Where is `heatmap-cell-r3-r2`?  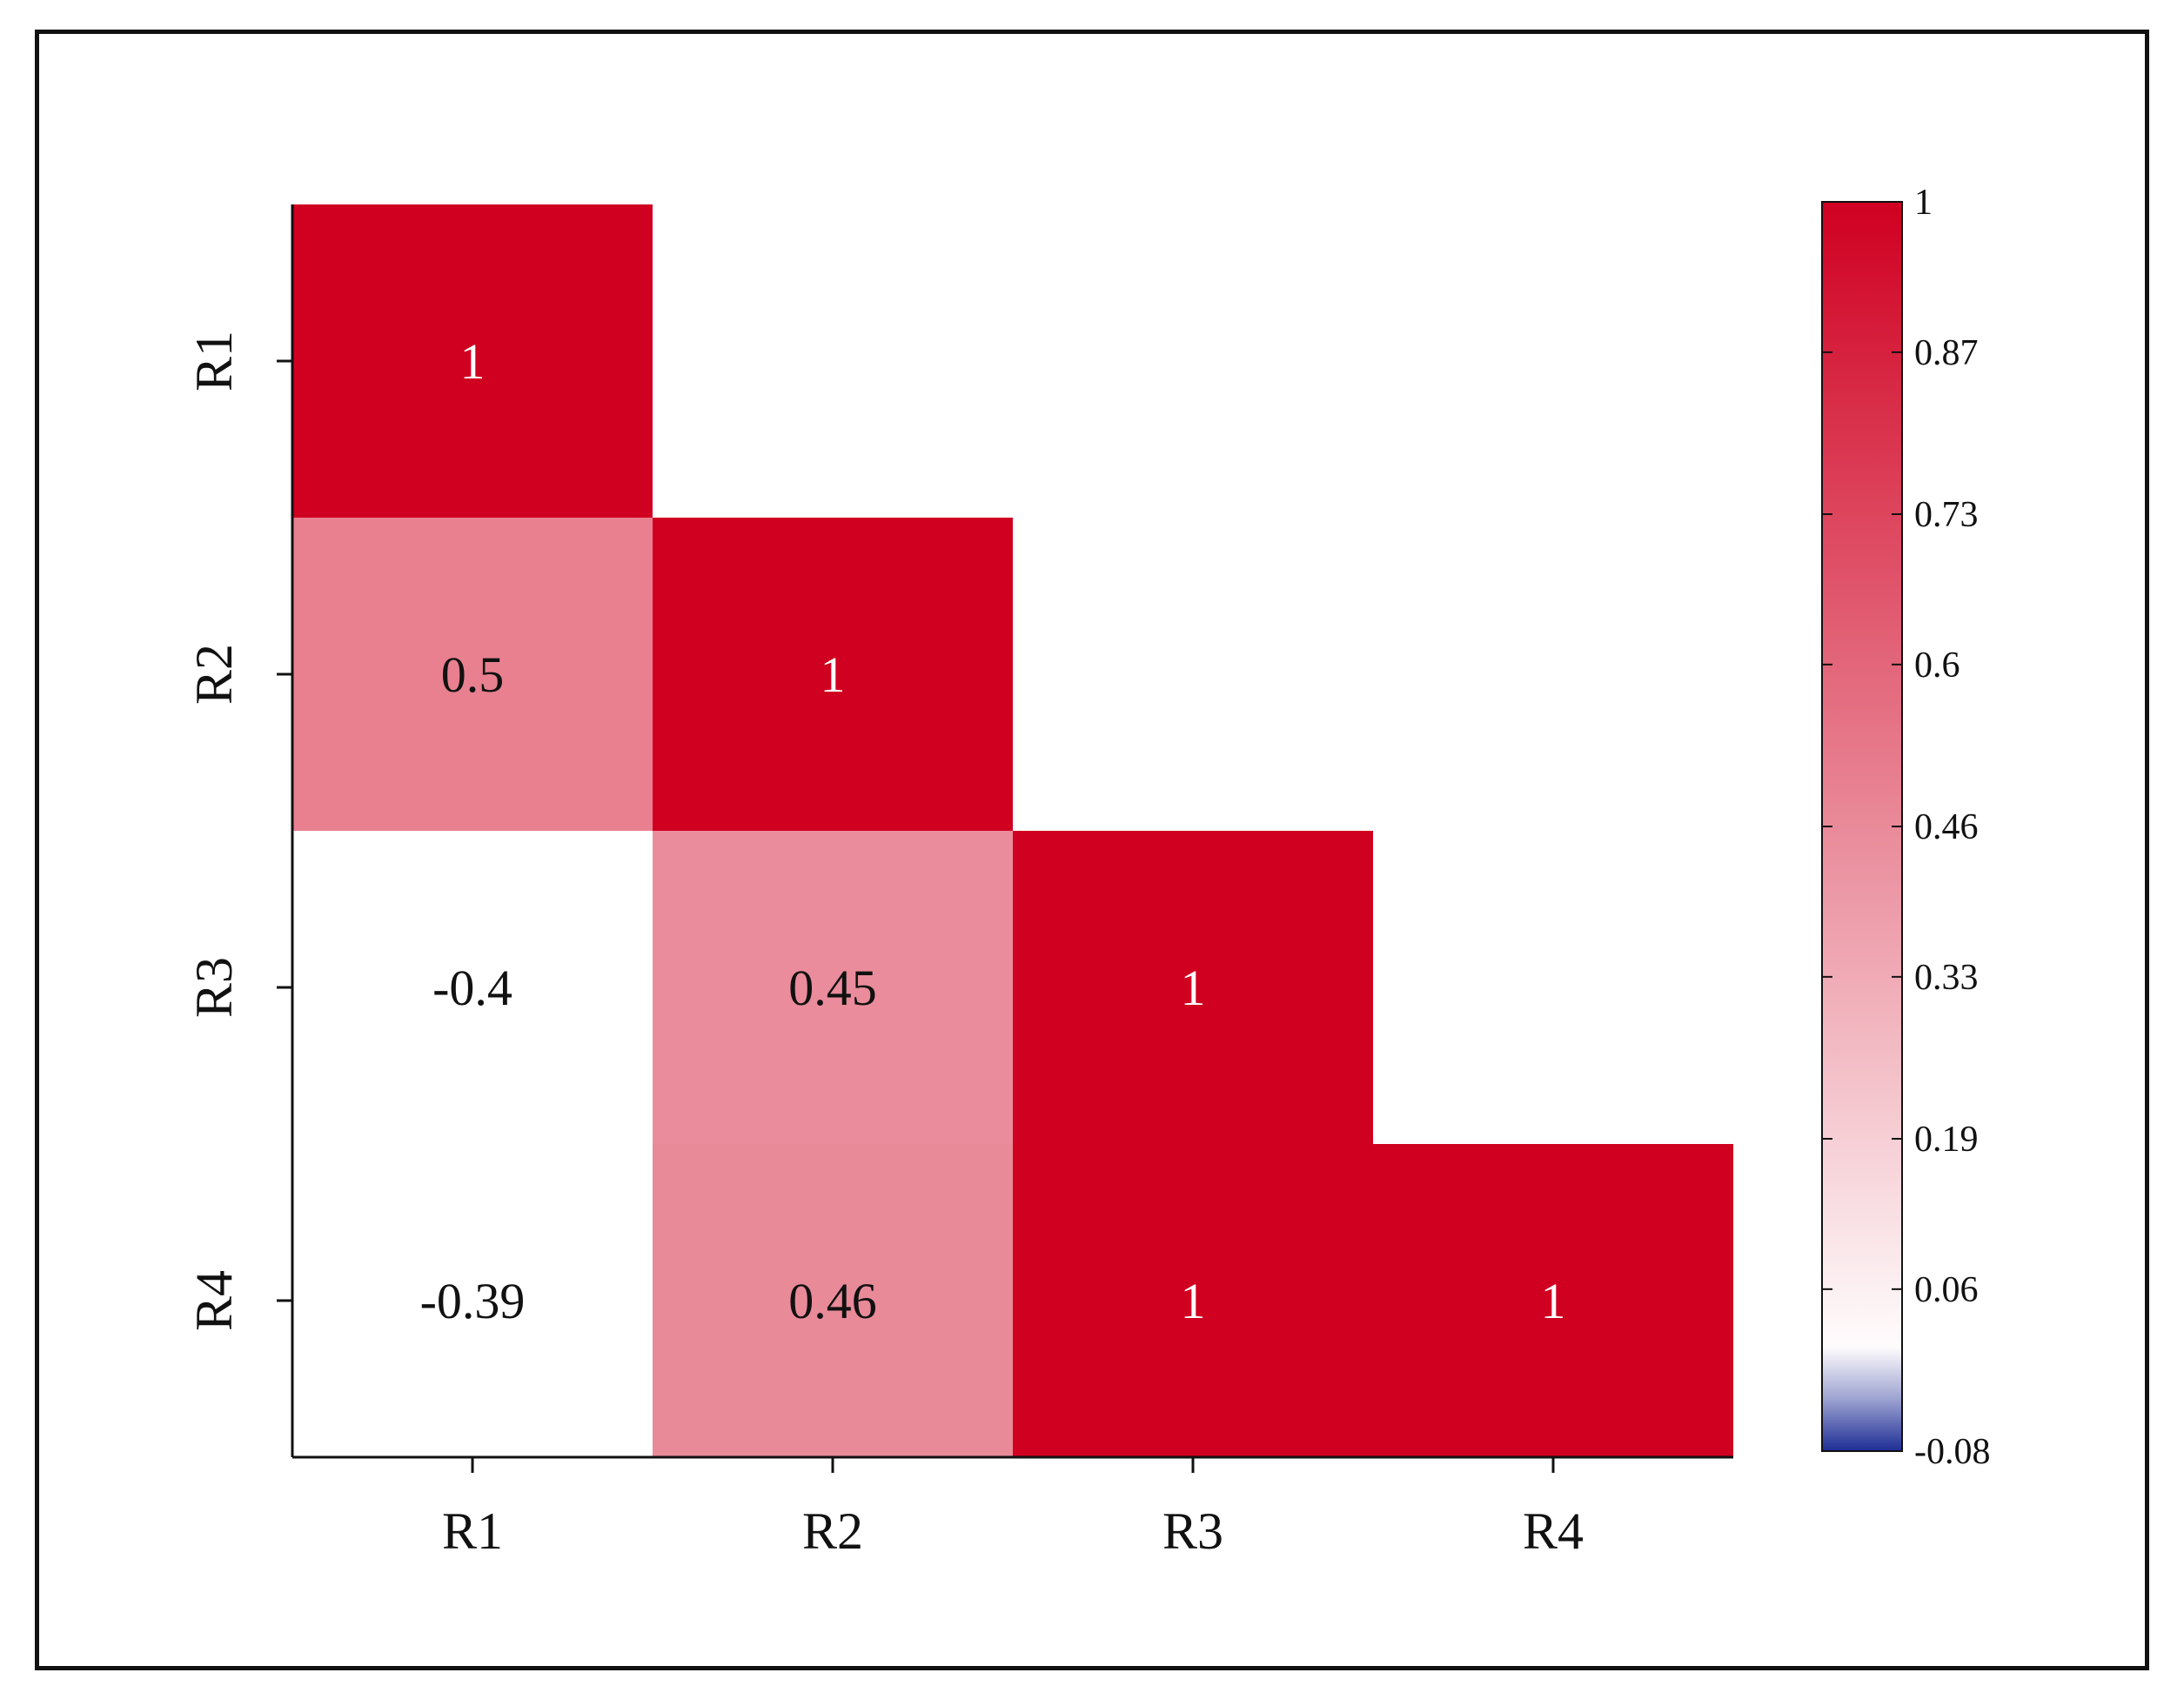 heatmap-cell-r3-r2 is located at coordinates (833, 988).